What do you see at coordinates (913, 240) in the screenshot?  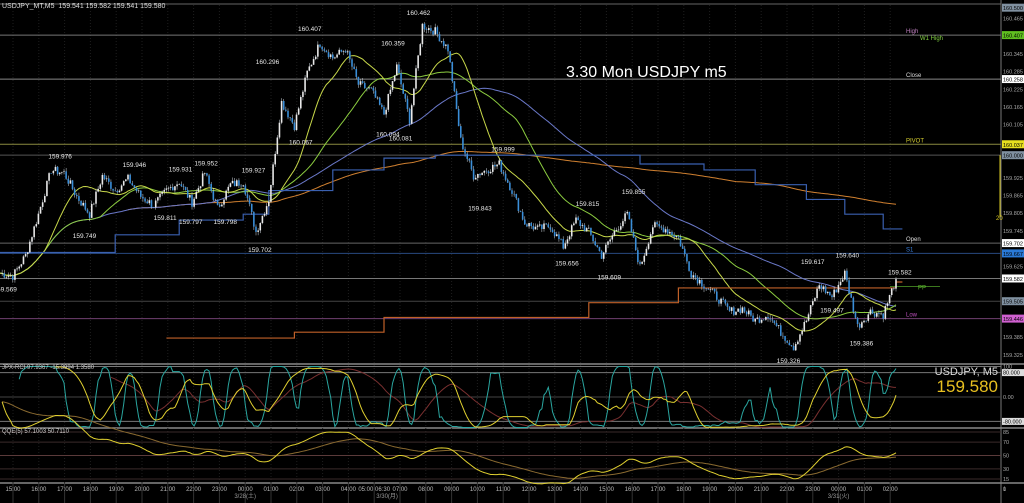 I see `level-label: Open` at bounding box center [913, 240].